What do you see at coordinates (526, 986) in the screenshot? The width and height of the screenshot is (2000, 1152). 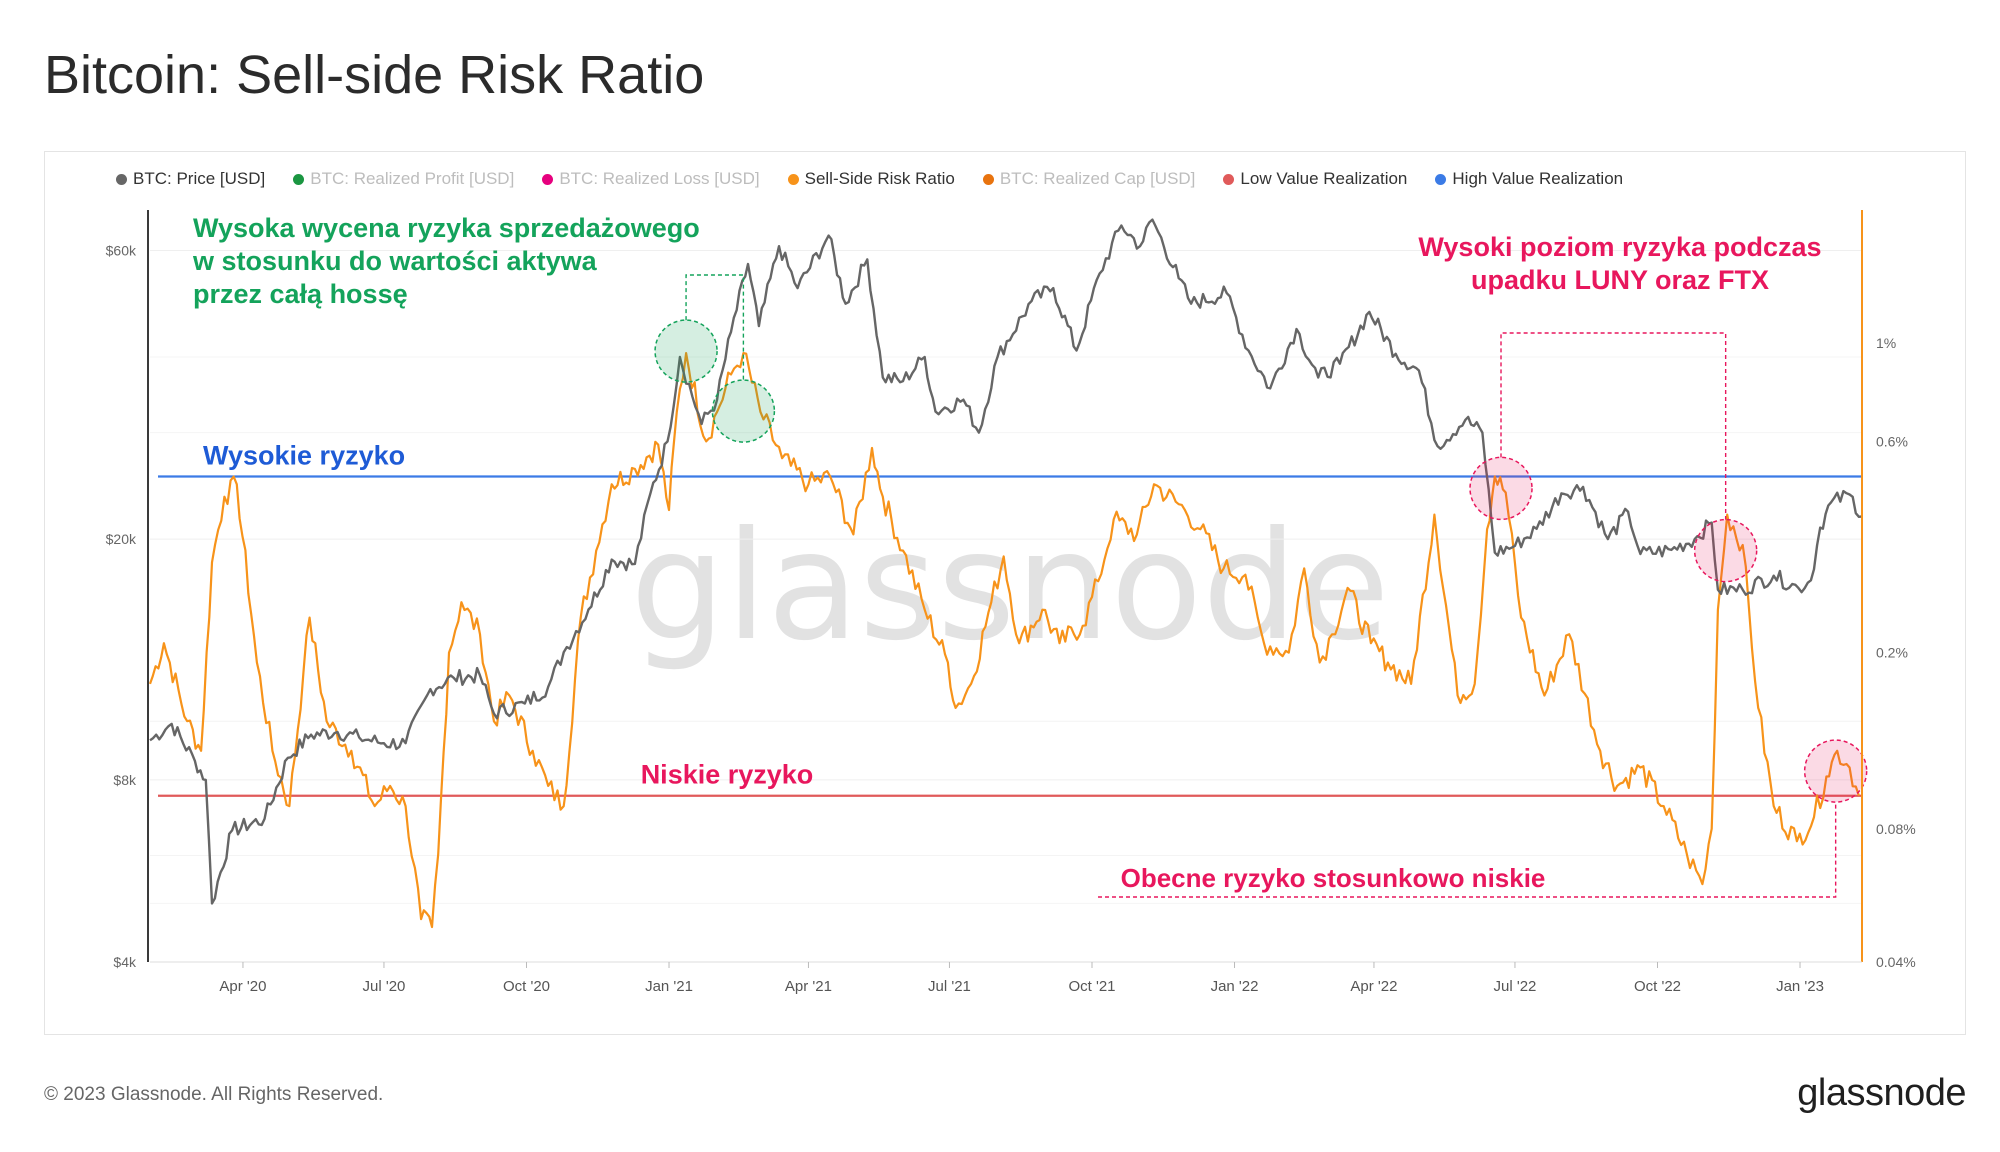 I see `x-tick-label: Oct '20` at bounding box center [526, 986].